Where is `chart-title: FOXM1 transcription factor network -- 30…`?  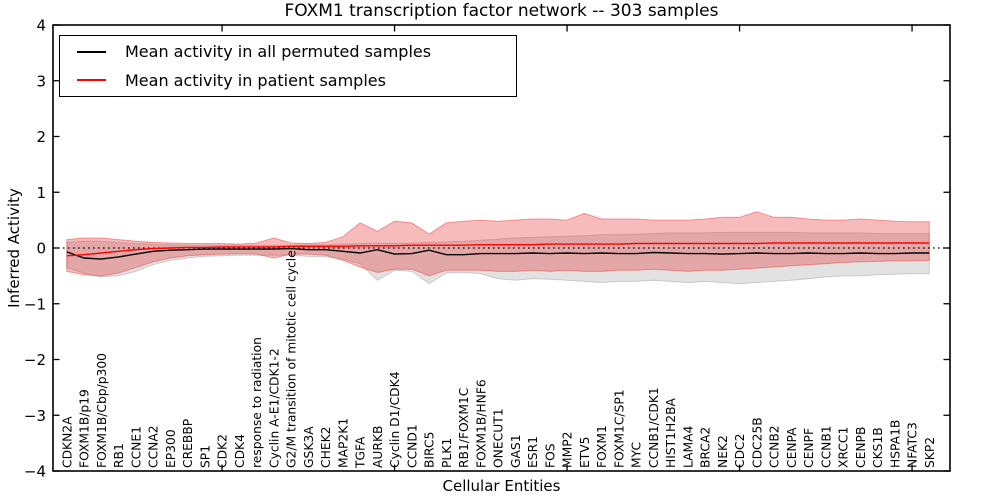 chart-title: FOXM1 transcription factor network -- 30… is located at coordinates (501, 11).